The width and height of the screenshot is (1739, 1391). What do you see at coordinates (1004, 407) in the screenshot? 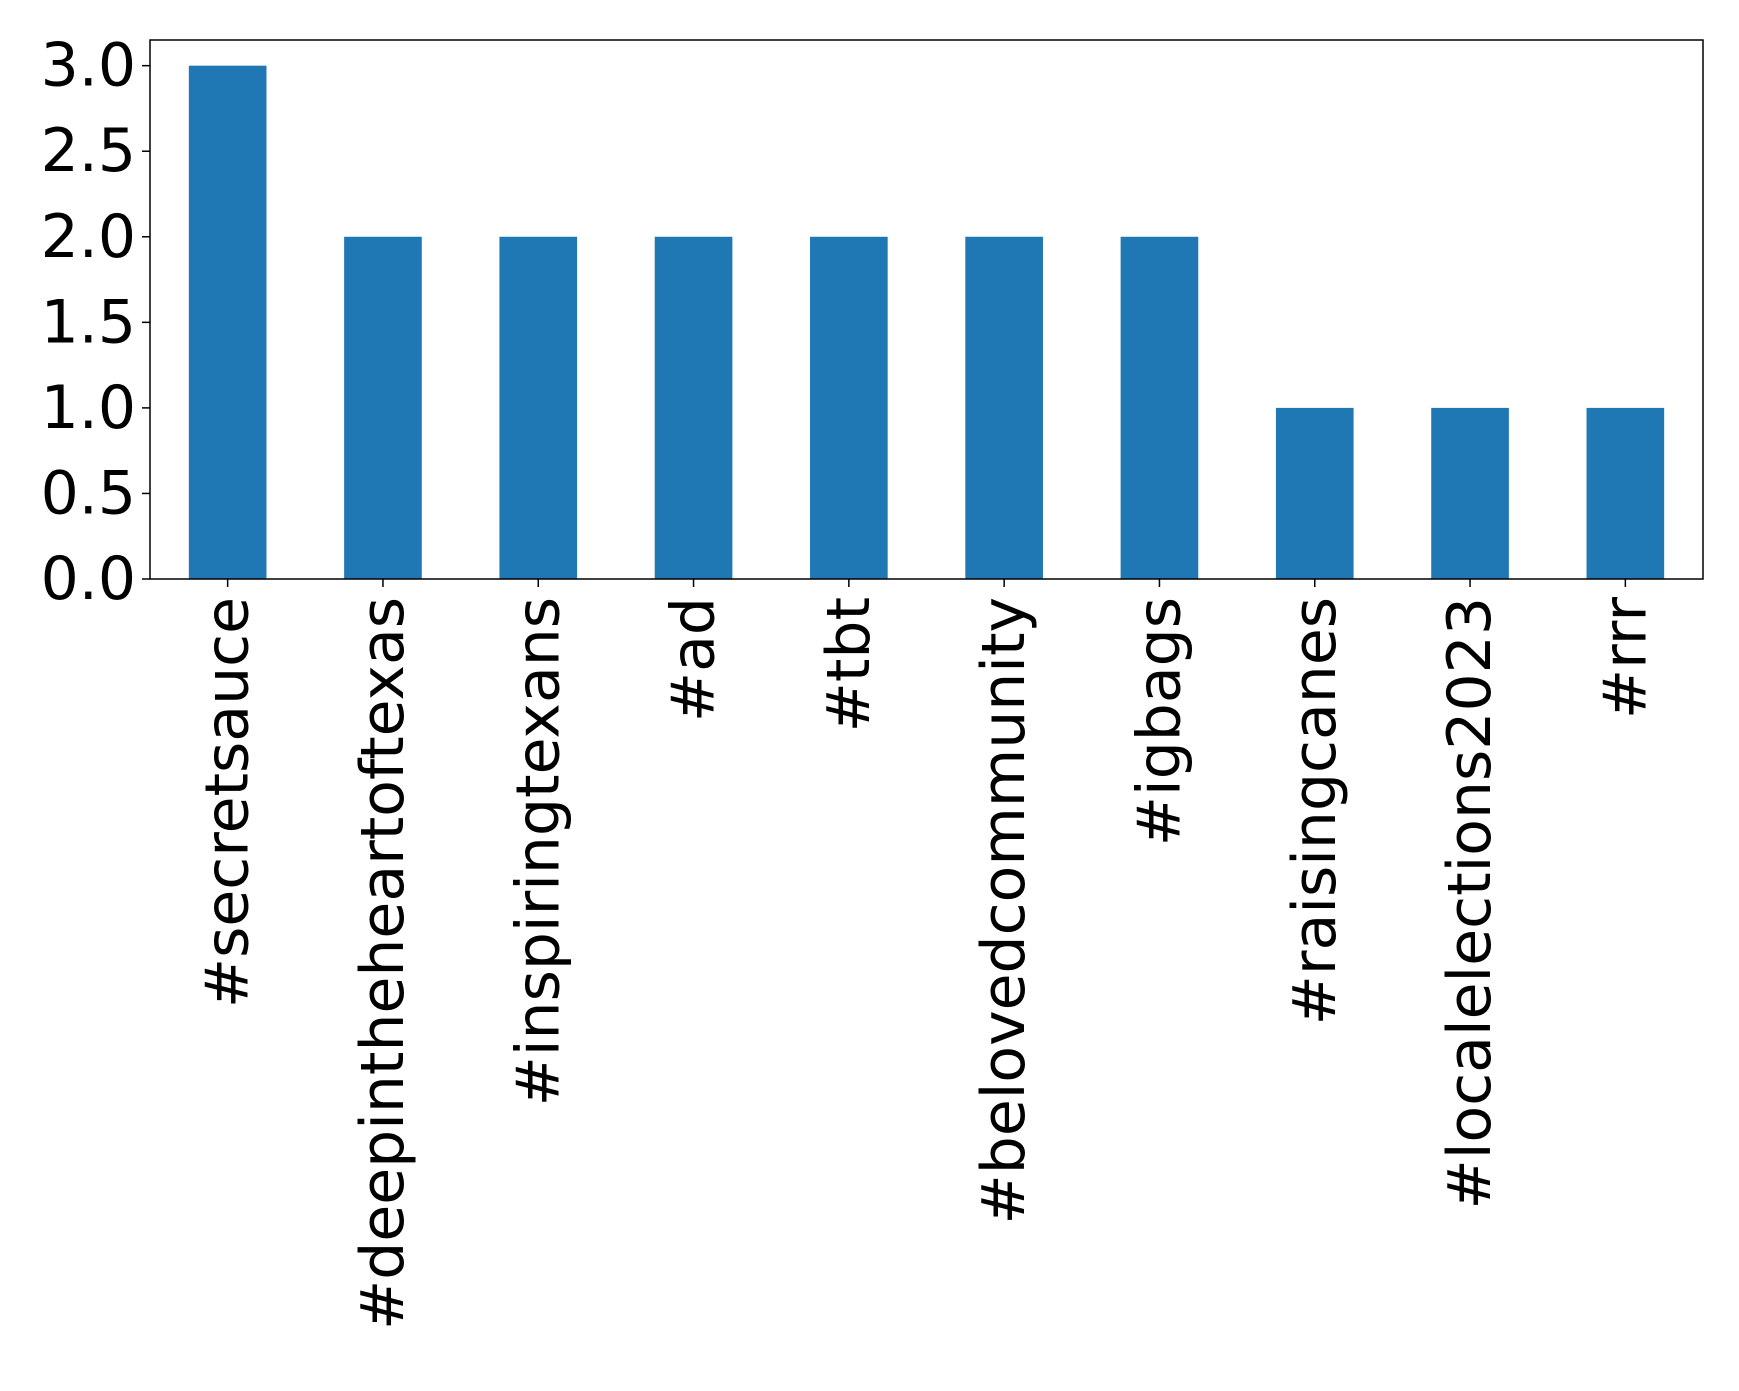
I see `bar-belovedcommunity` at bounding box center [1004, 407].